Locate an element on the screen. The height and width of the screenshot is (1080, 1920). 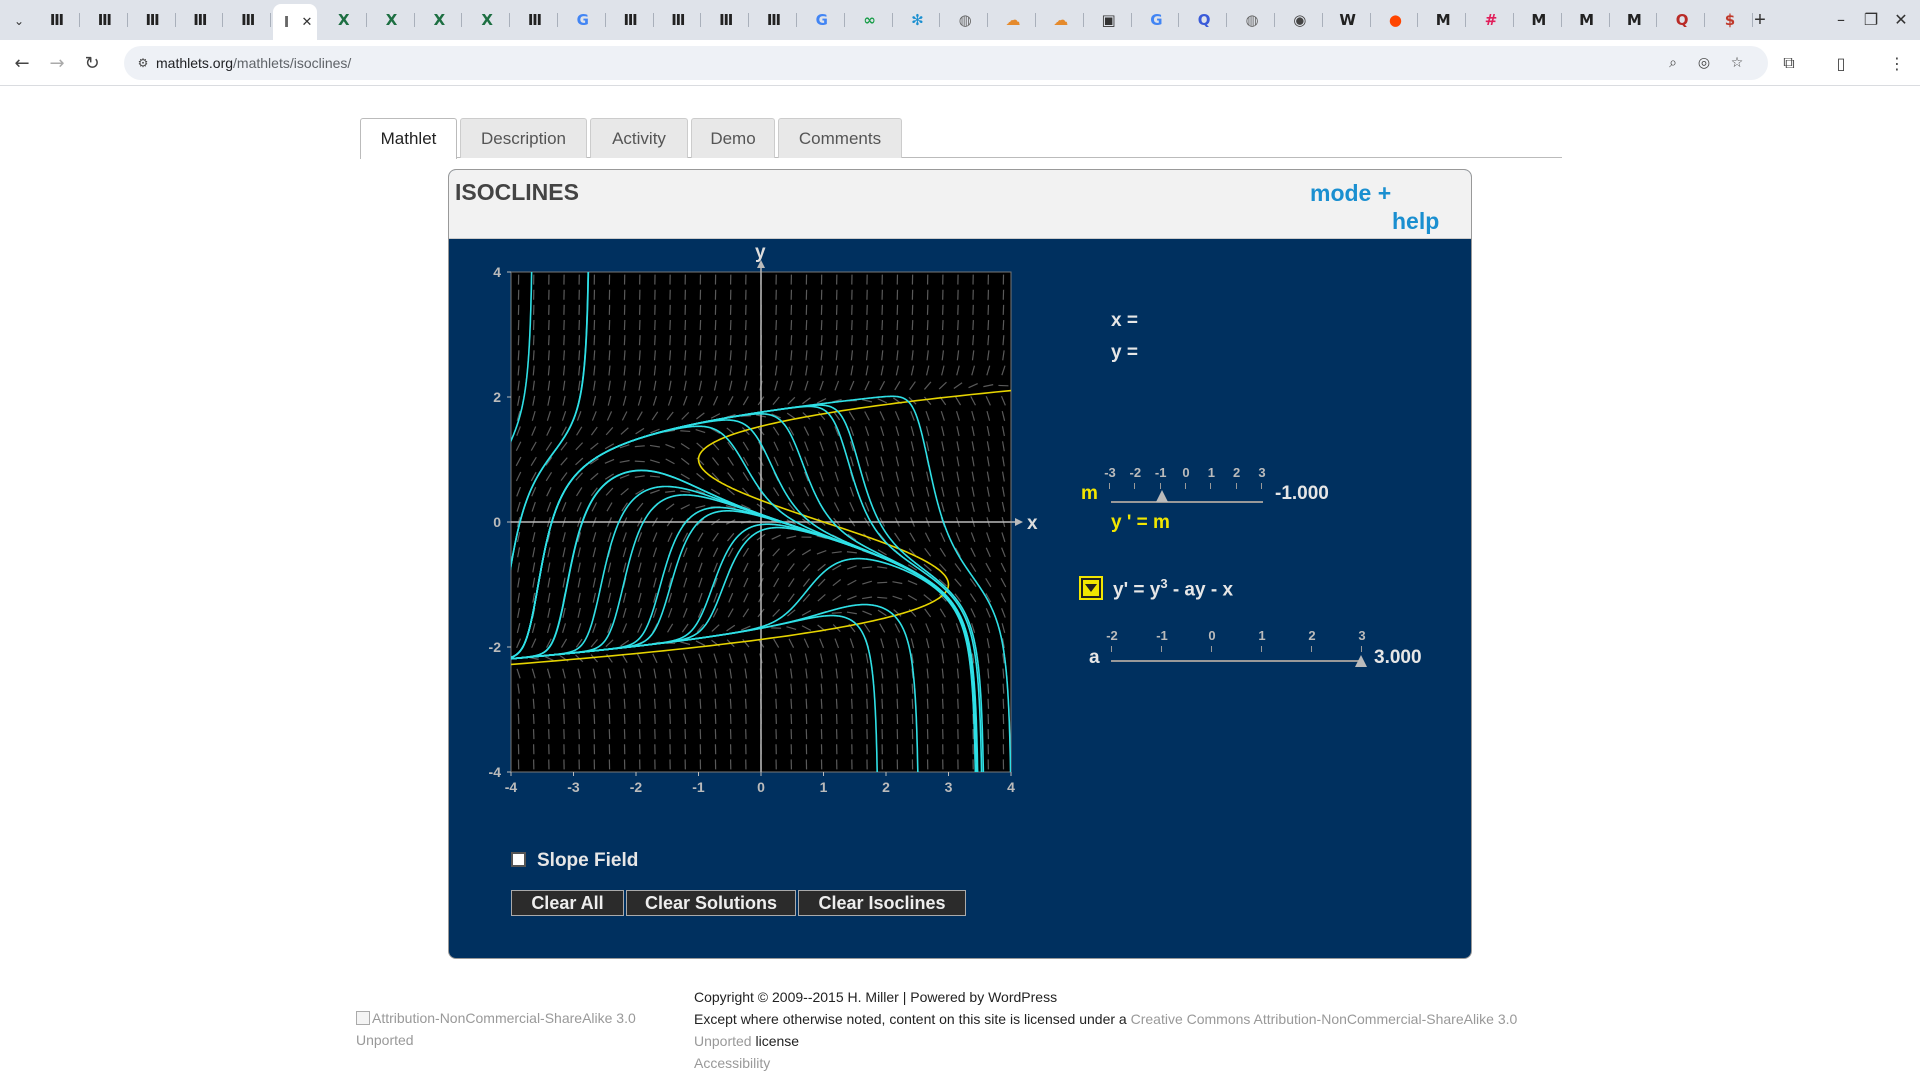
a-slider-thumb is located at coordinates (1361, 661).